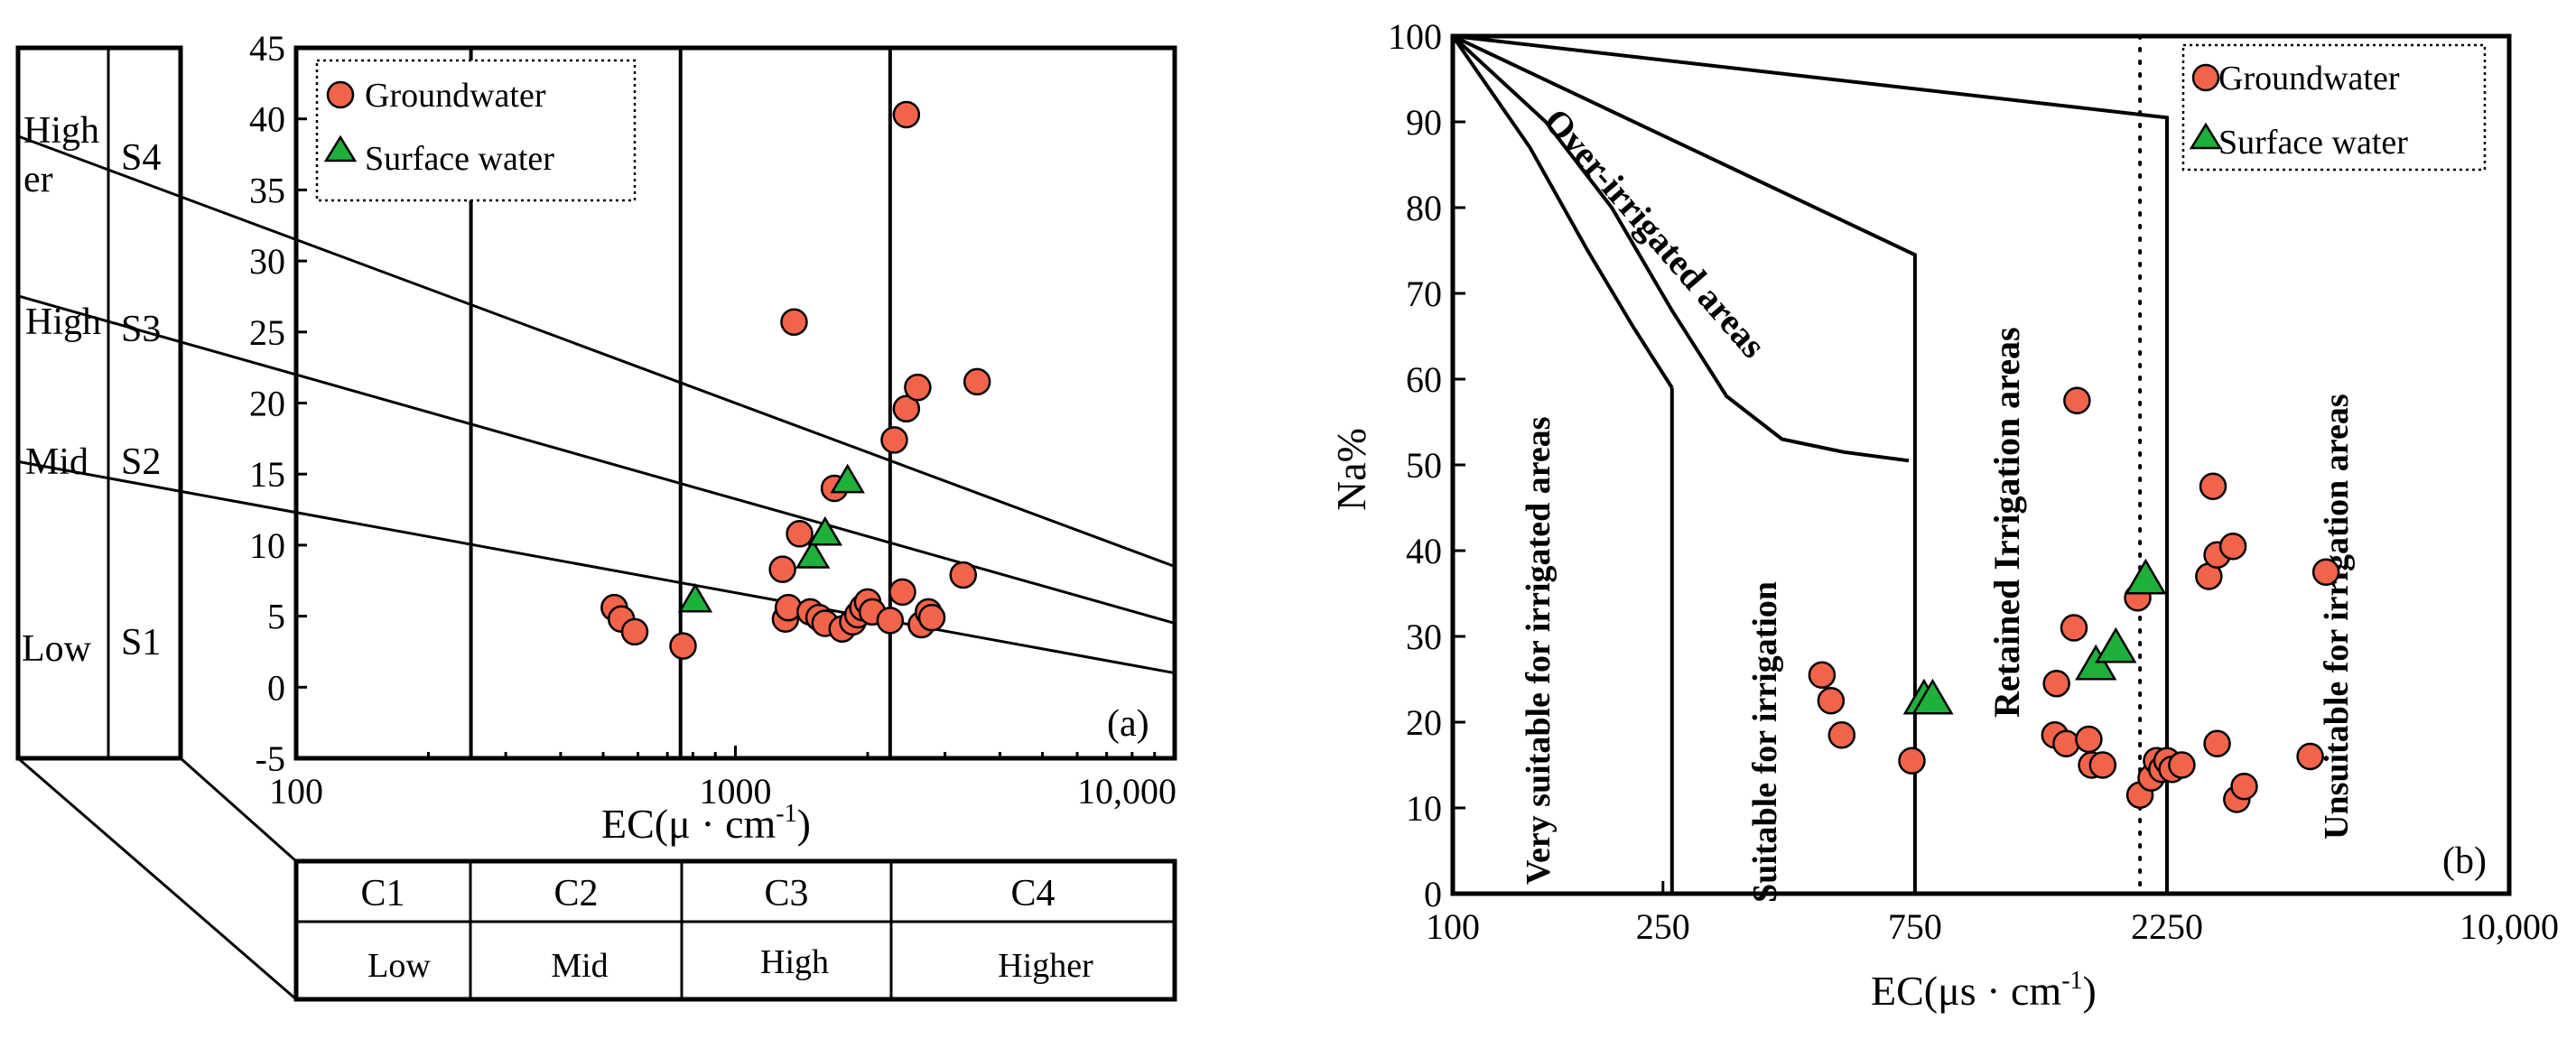  I want to click on y-tick-label-b-9: 90, so click(1424, 122).